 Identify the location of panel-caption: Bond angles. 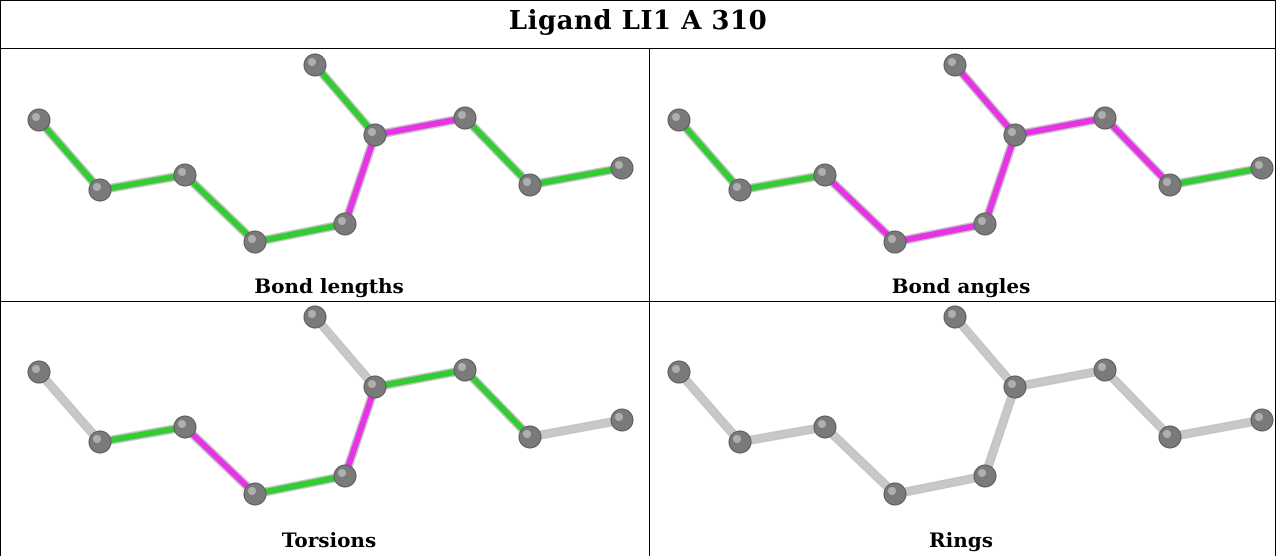
(961, 286).